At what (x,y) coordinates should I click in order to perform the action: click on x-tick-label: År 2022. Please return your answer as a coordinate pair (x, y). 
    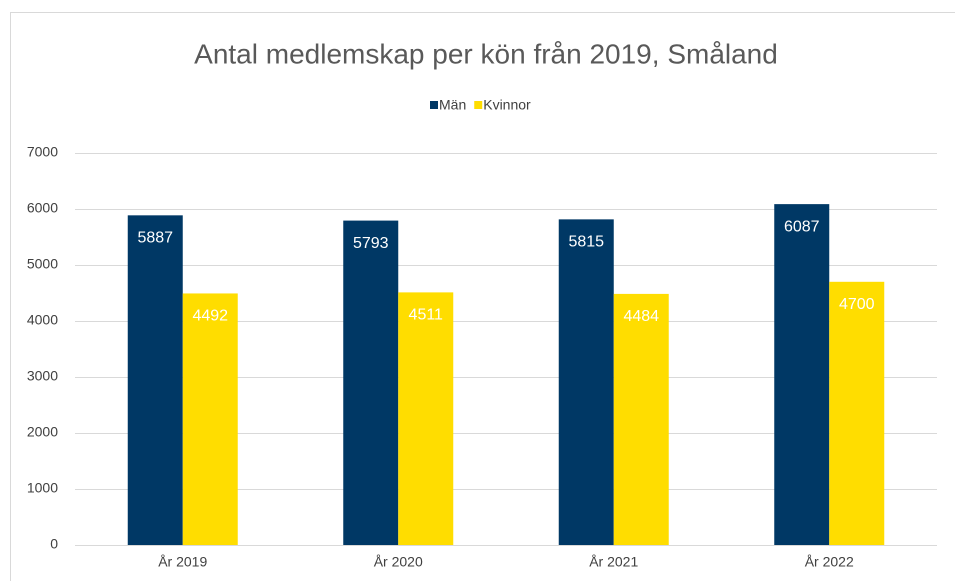
    Looking at the image, I should click on (829, 562).